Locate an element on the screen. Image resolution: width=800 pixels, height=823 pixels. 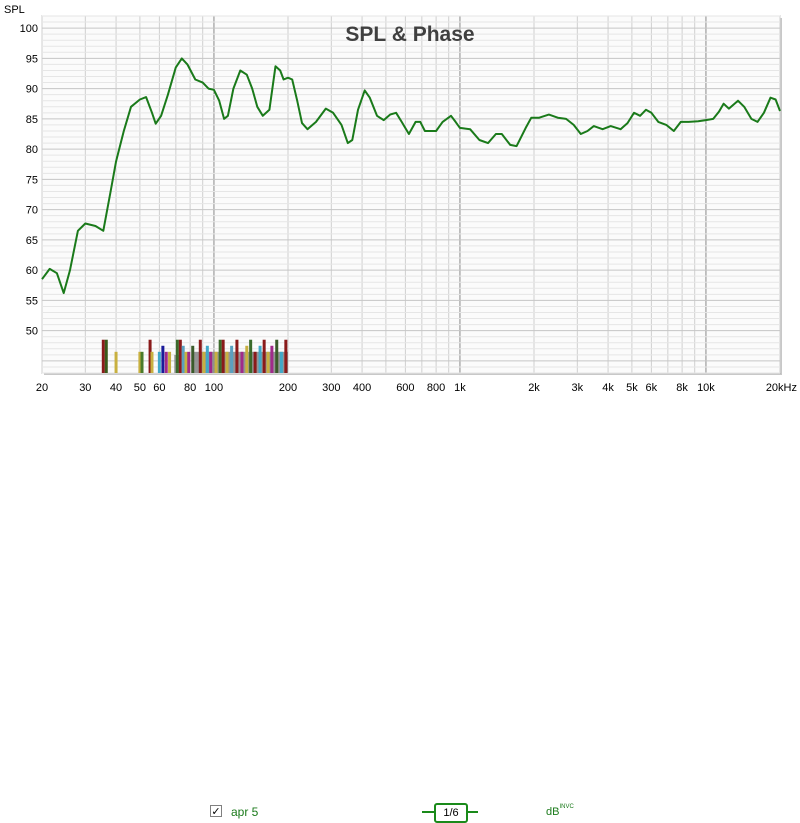
y-axis-label: SPL is located at coordinates (14, 10).